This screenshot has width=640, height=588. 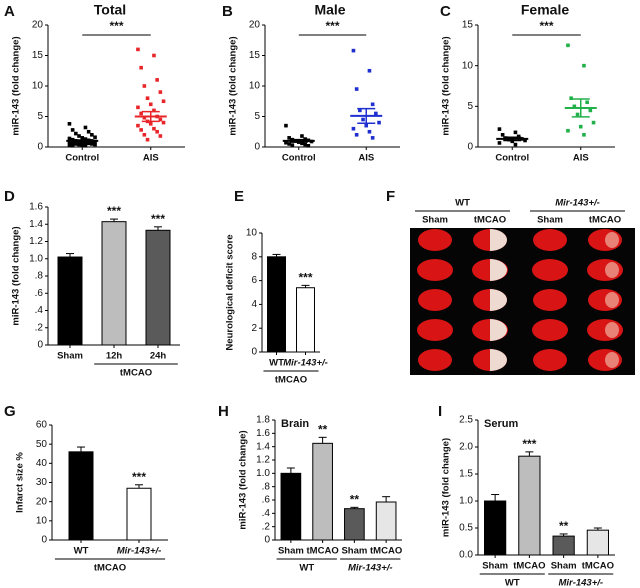 I want to click on y-tick-label: 30, so click(x=42, y=482).